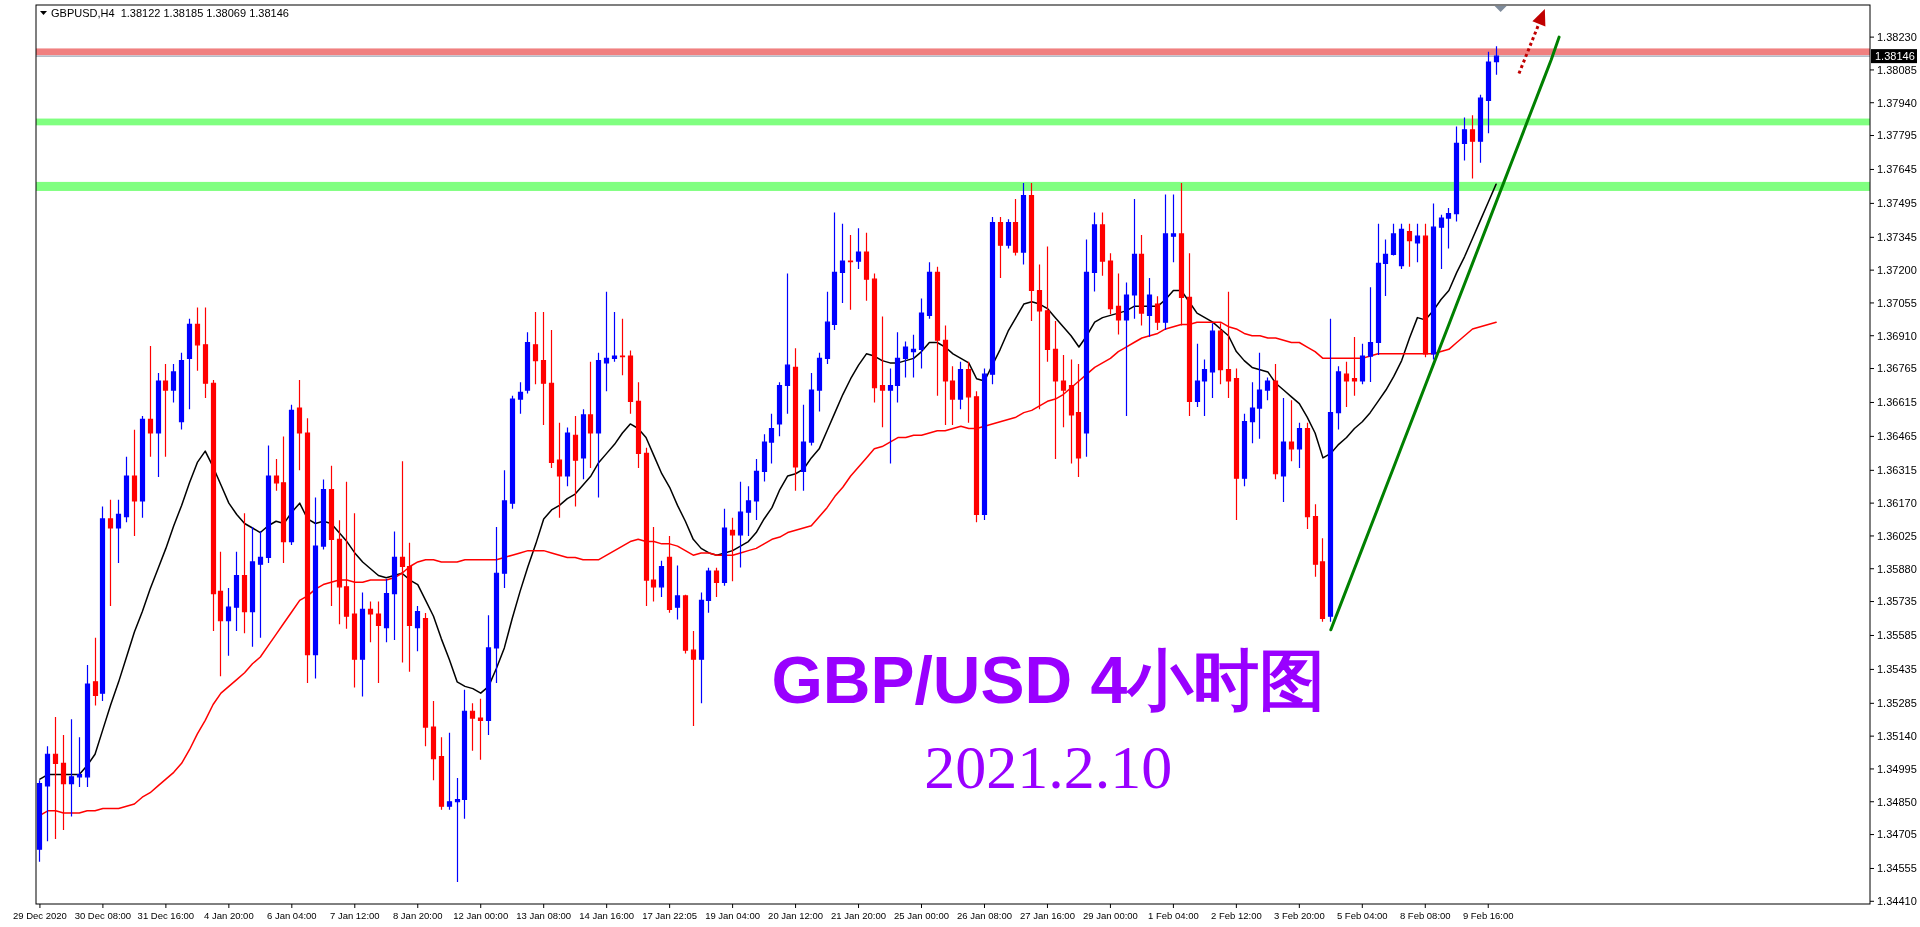 The image size is (1920, 927). Describe the element at coordinates (733, 915) in the screenshot. I see `x-tick-label: 19 Jan 04:00` at that location.